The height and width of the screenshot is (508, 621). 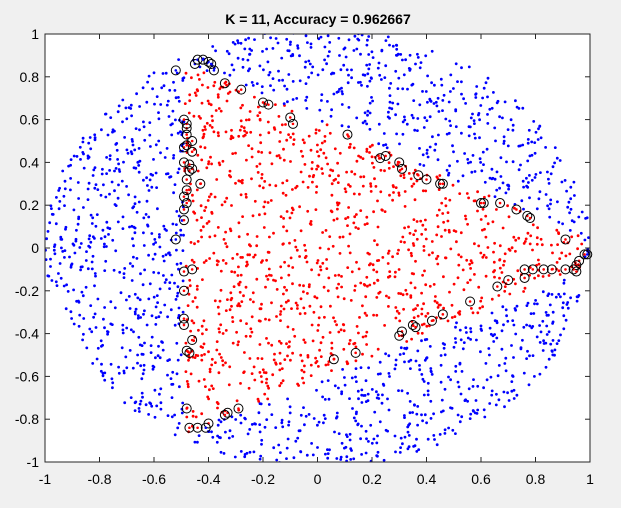 I want to click on y-tick-label: -0.2, so click(x=27, y=291).